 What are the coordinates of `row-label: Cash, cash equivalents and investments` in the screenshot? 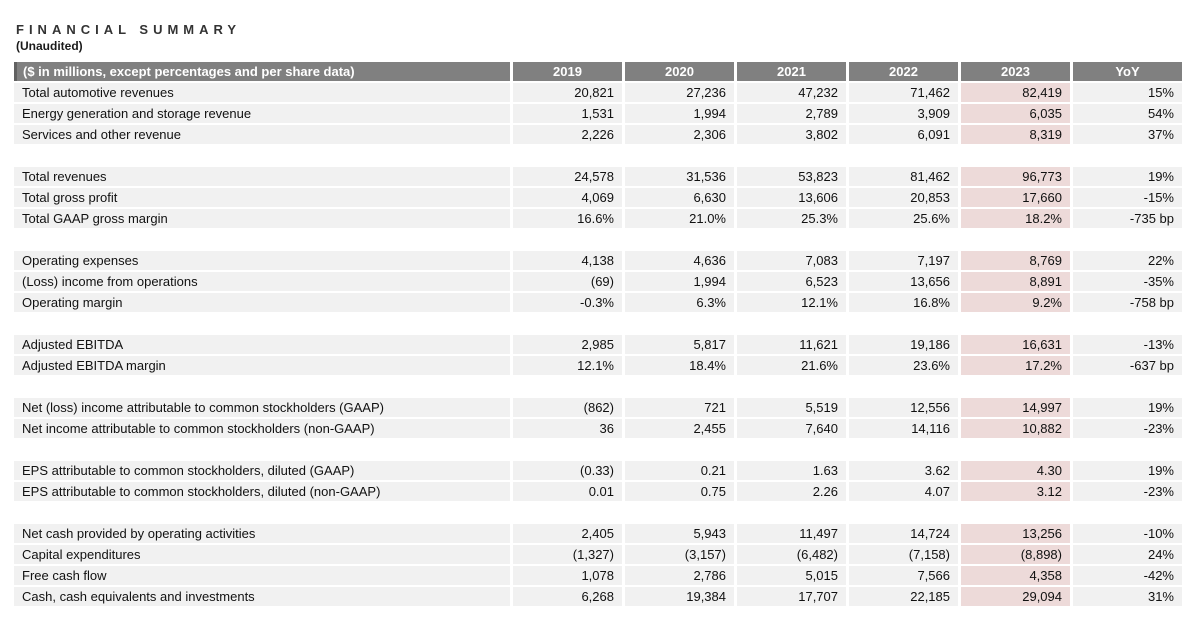 It's located at (262, 596).